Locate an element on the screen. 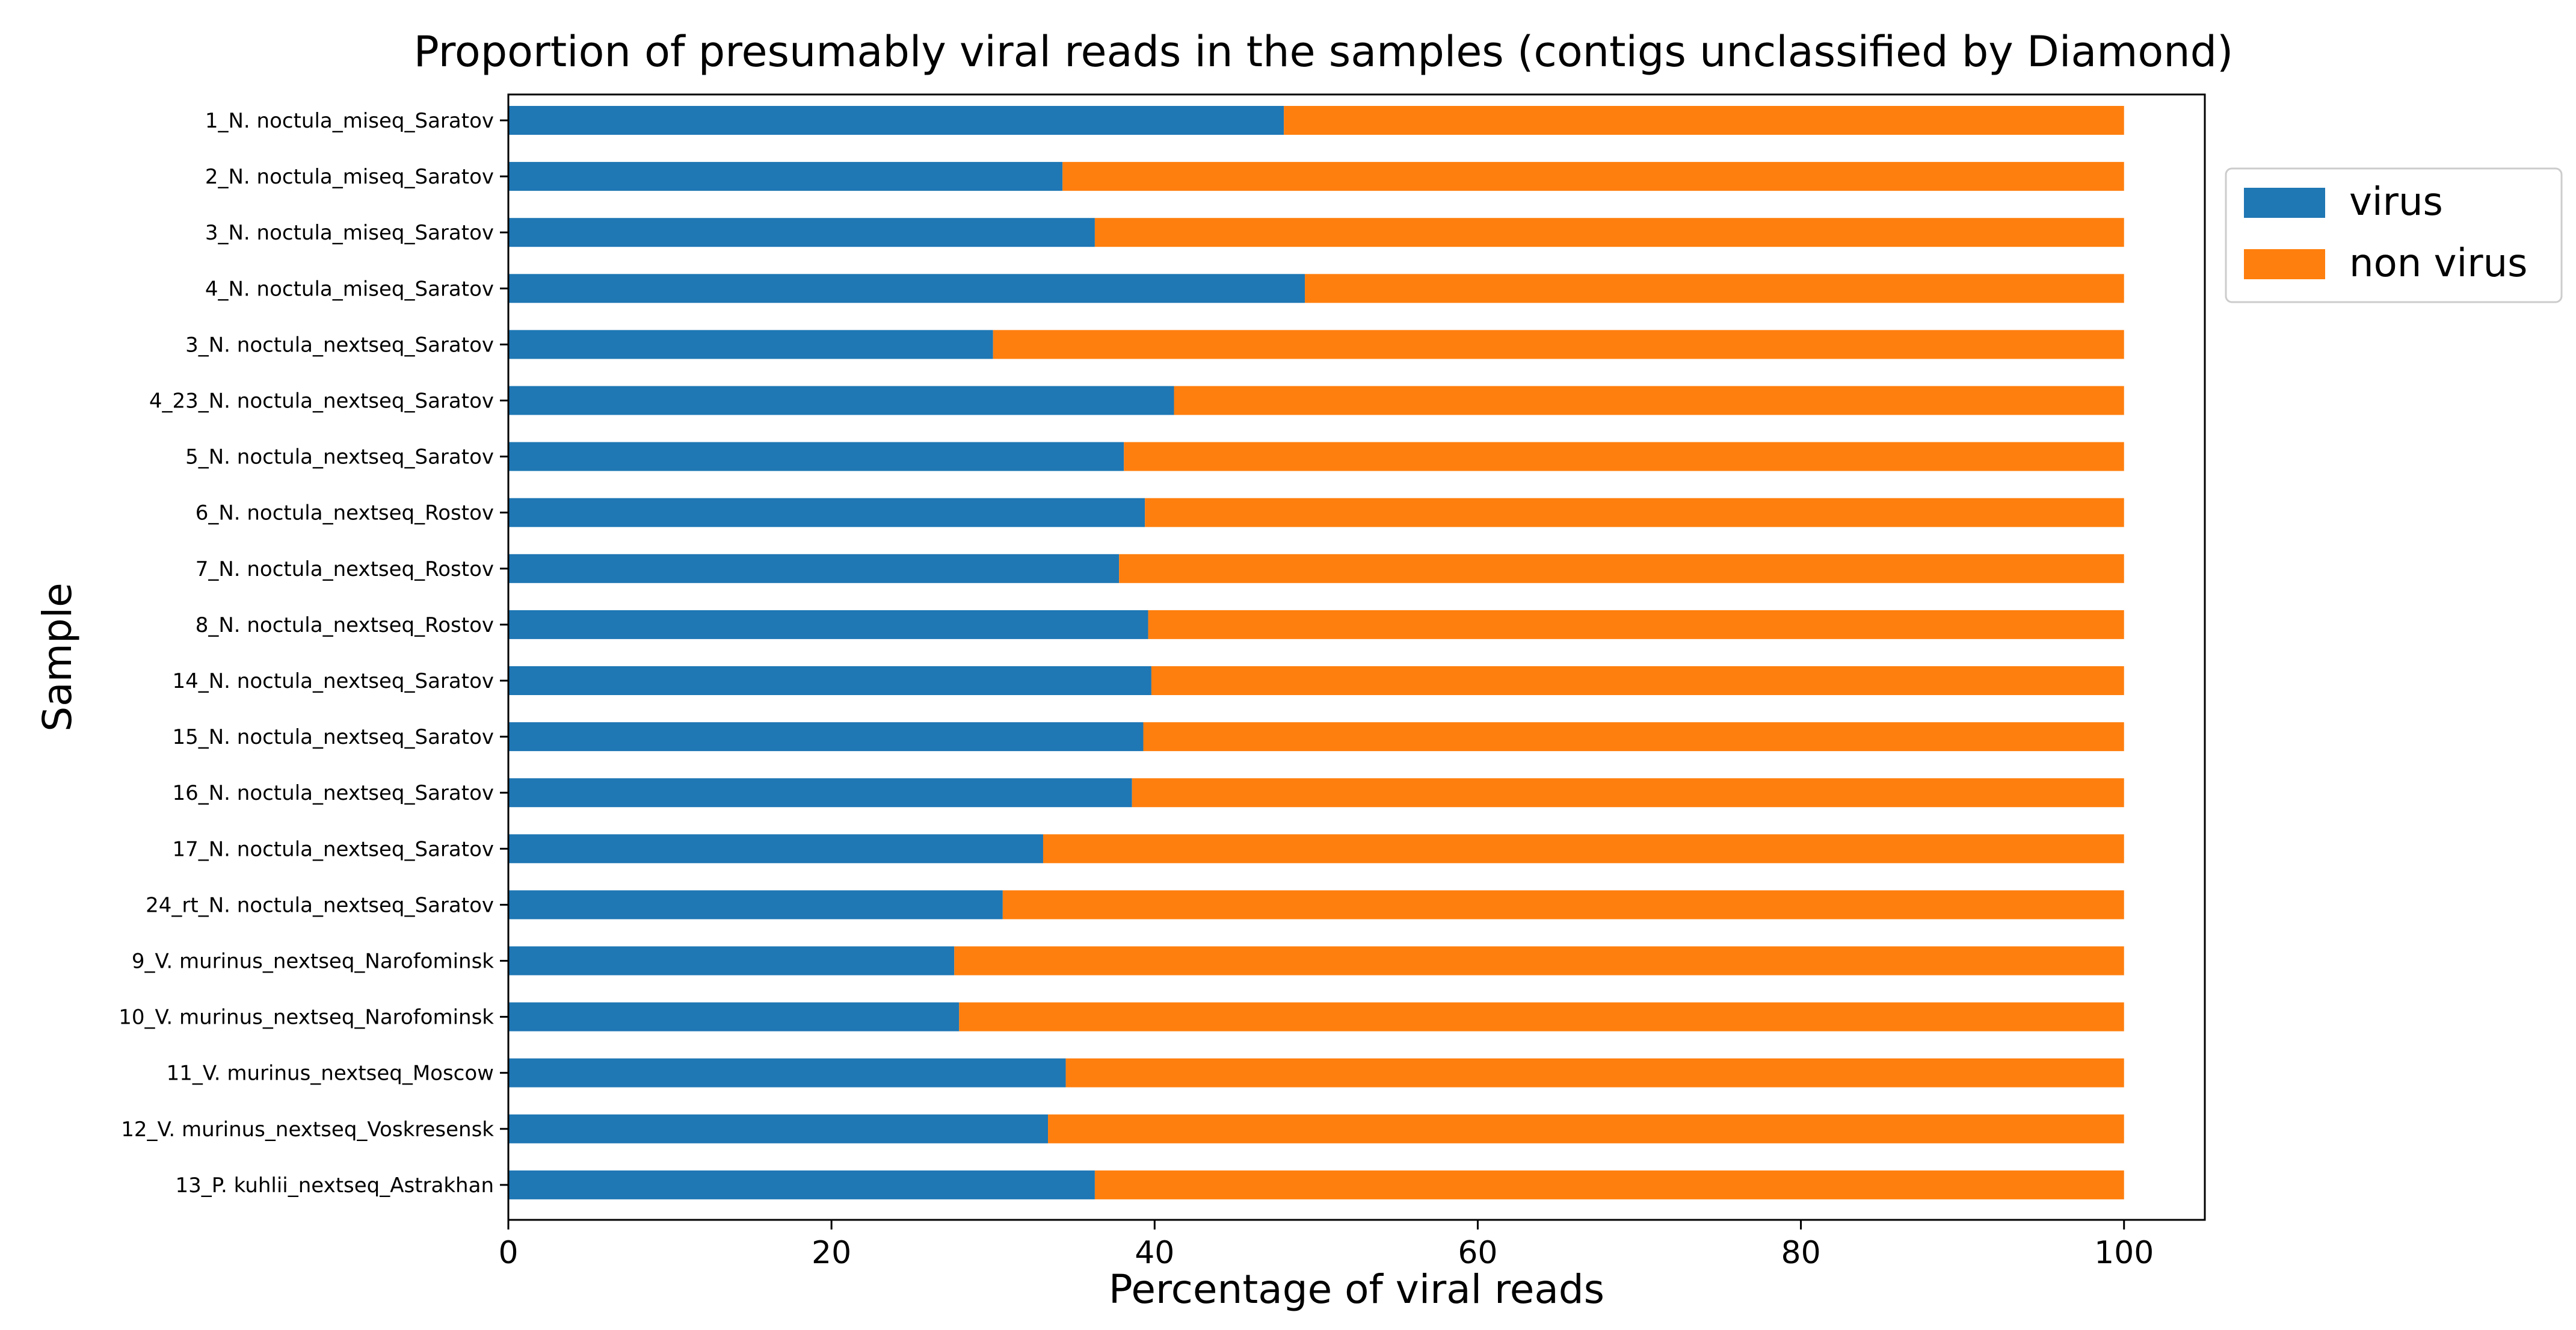 The width and height of the screenshot is (2576, 1330). legend-swatch-virus is located at coordinates (2284, 203).